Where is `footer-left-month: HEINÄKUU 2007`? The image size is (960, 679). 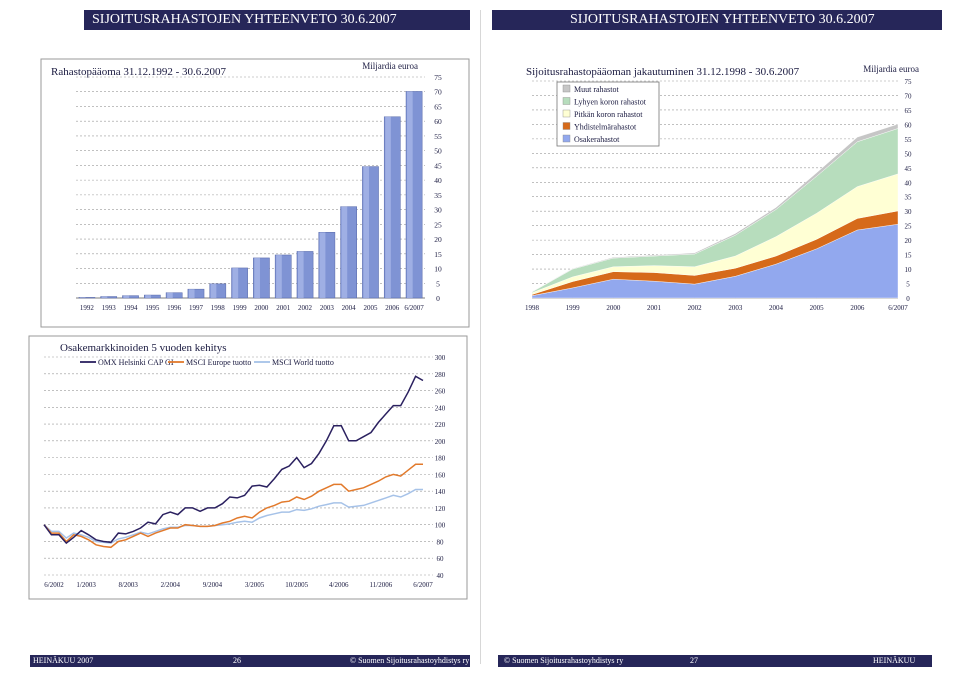
footer-left-month: HEINÄKUU 2007 is located at coordinates (63, 660).